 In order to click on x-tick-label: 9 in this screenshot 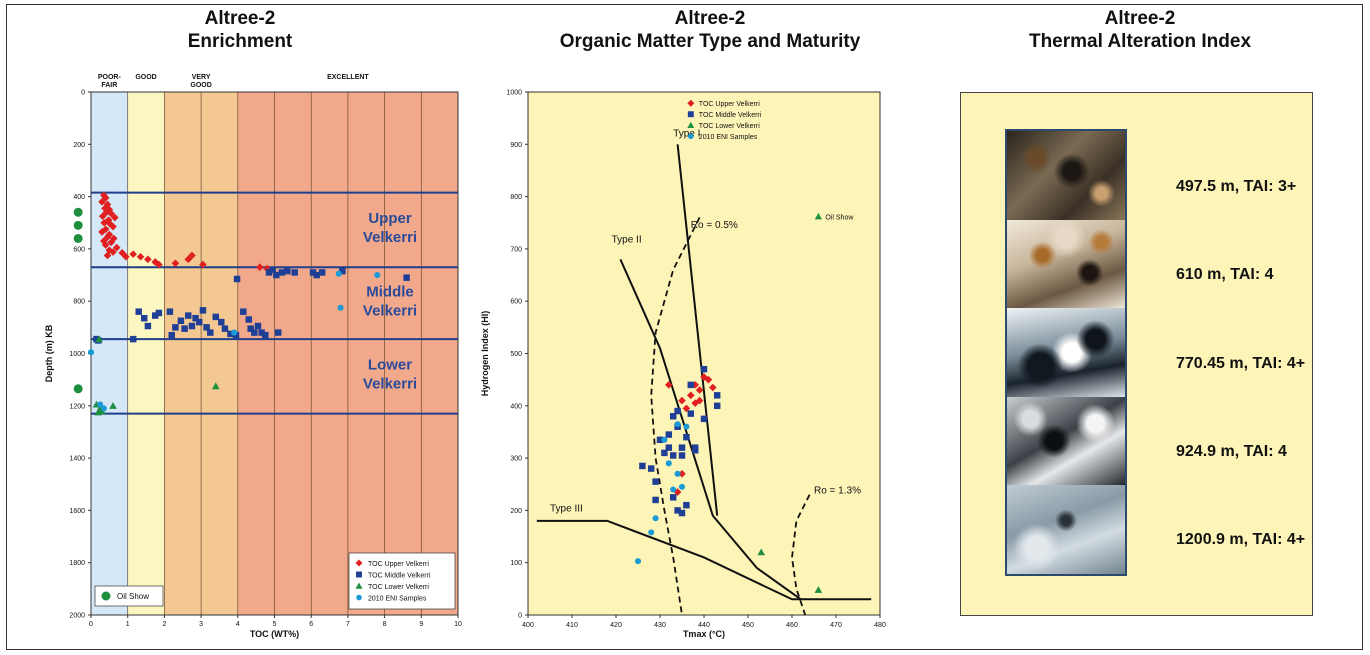, I will do `click(421, 624)`.